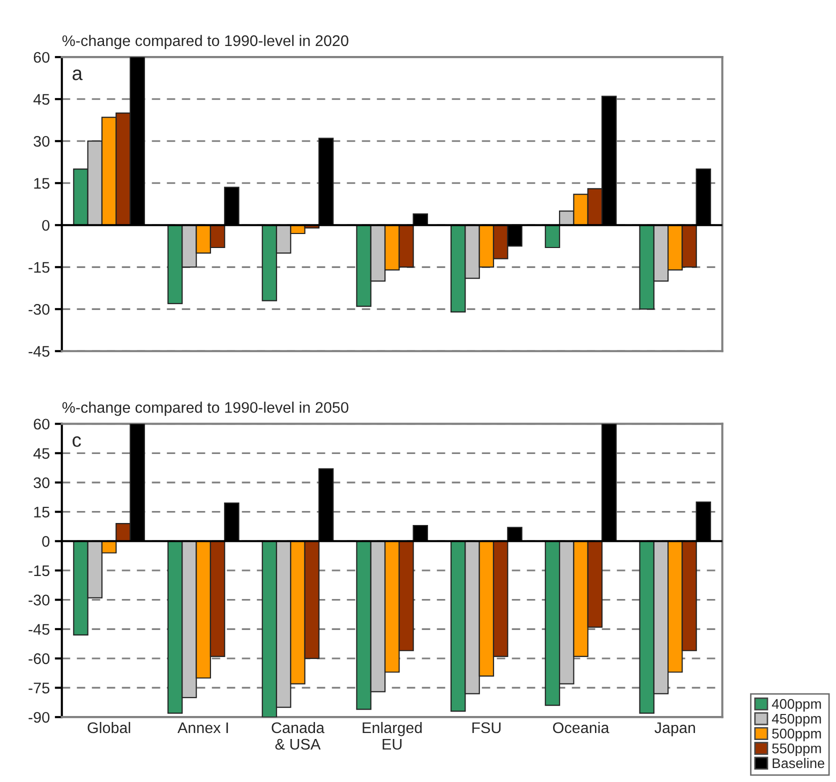 This screenshot has height=782, width=836. What do you see at coordinates (486, 728) in the screenshot?
I see `x-tick-label: FSU` at bounding box center [486, 728].